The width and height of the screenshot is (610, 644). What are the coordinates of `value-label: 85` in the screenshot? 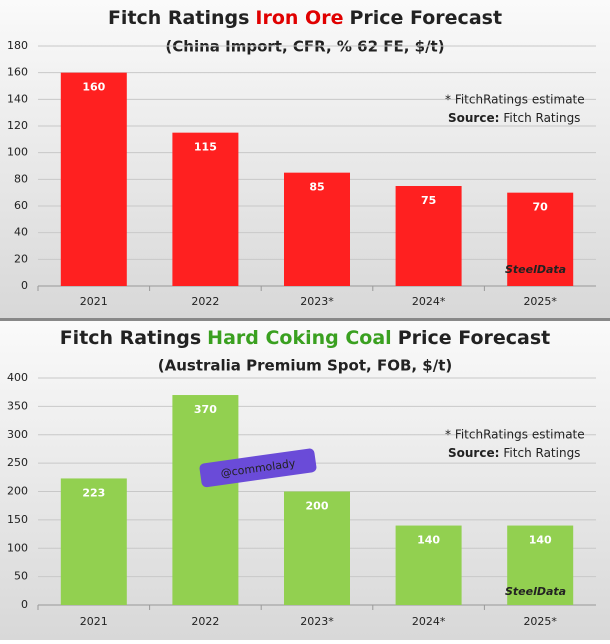 It's located at (316, 187).